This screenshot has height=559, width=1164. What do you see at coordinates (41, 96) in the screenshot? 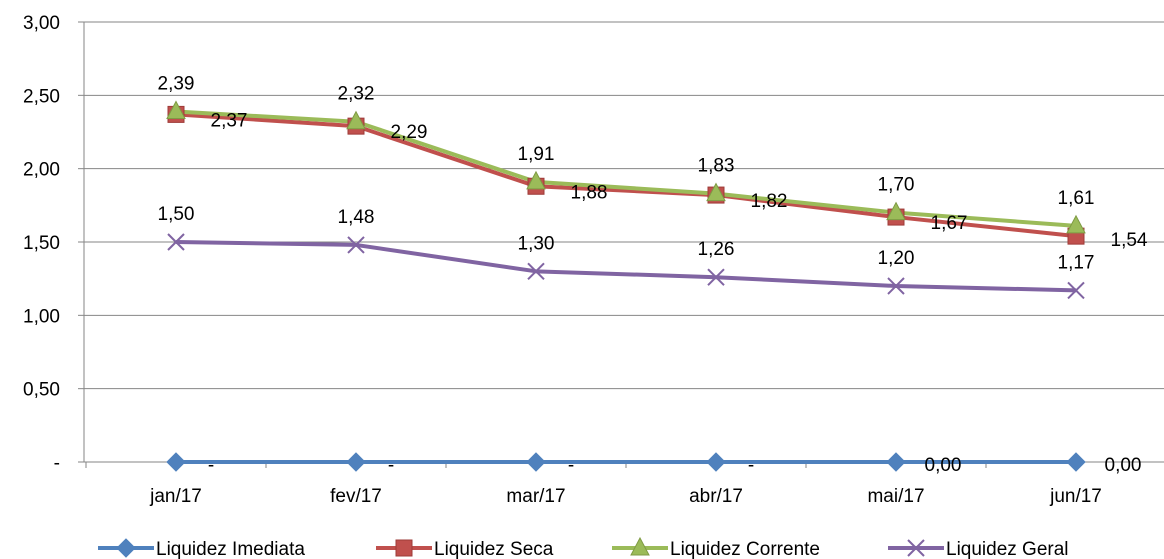
I see `y-tick-label: 2,50` at bounding box center [41, 96].